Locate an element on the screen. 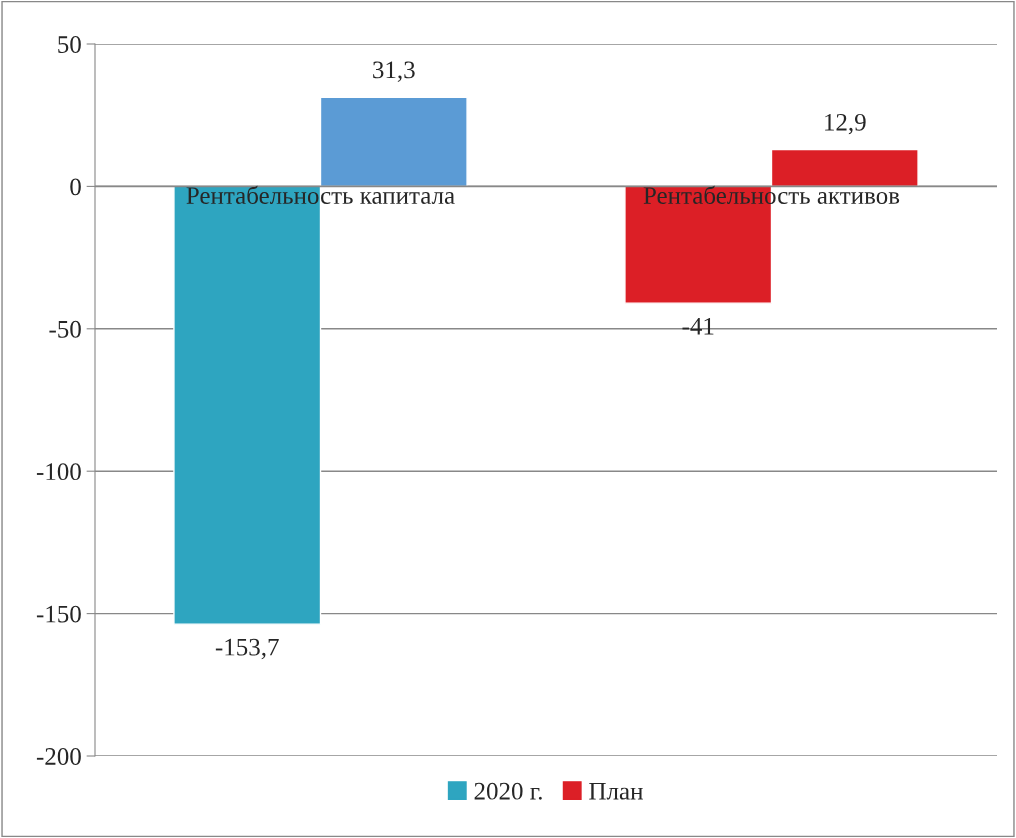  y-tick-label: -100 is located at coordinates (58, 472).